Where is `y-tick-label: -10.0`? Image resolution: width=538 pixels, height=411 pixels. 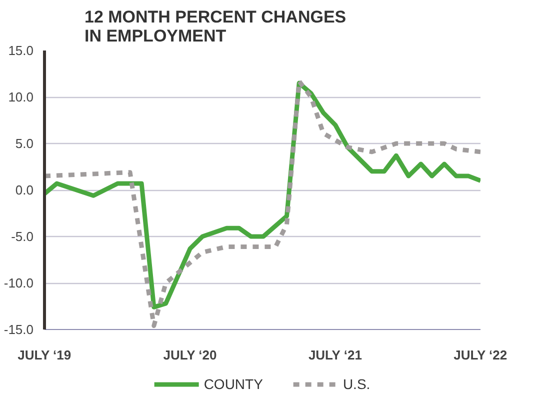
y-tick-label: -10.0 is located at coordinates (19, 283).